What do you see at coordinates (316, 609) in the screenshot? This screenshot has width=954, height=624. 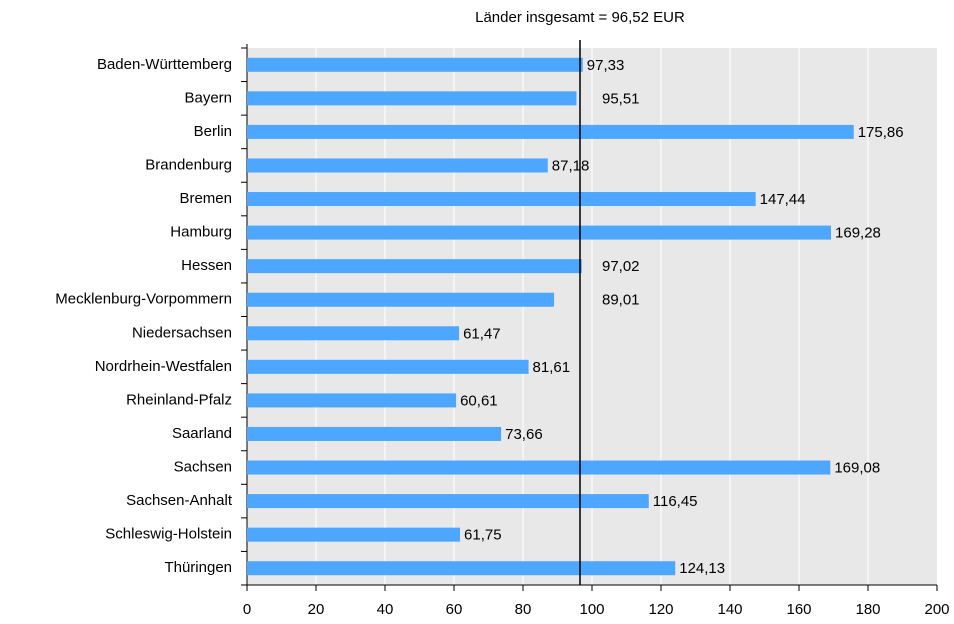 I see `x-tick-label: 20` at bounding box center [316, 609].